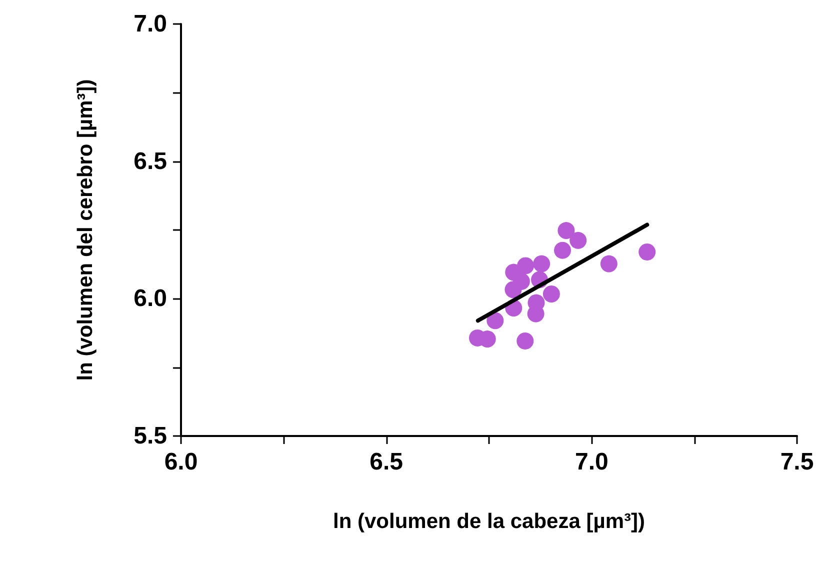  What do you see at coordinates (181, 462) in the screenshot?
I see `x-tick-label: 6.0` at bounding box center [181, 462].